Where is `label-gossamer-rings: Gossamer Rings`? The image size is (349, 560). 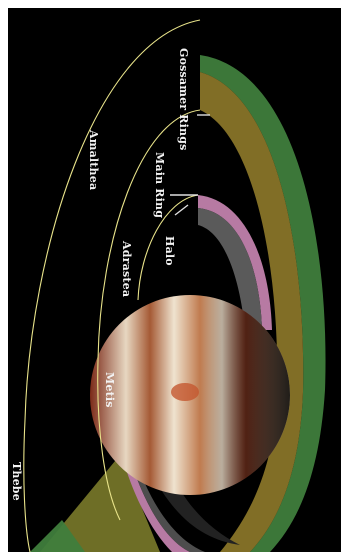
label-gossamer-rings: Gossamer Rings is located at coordinates (183, 99).